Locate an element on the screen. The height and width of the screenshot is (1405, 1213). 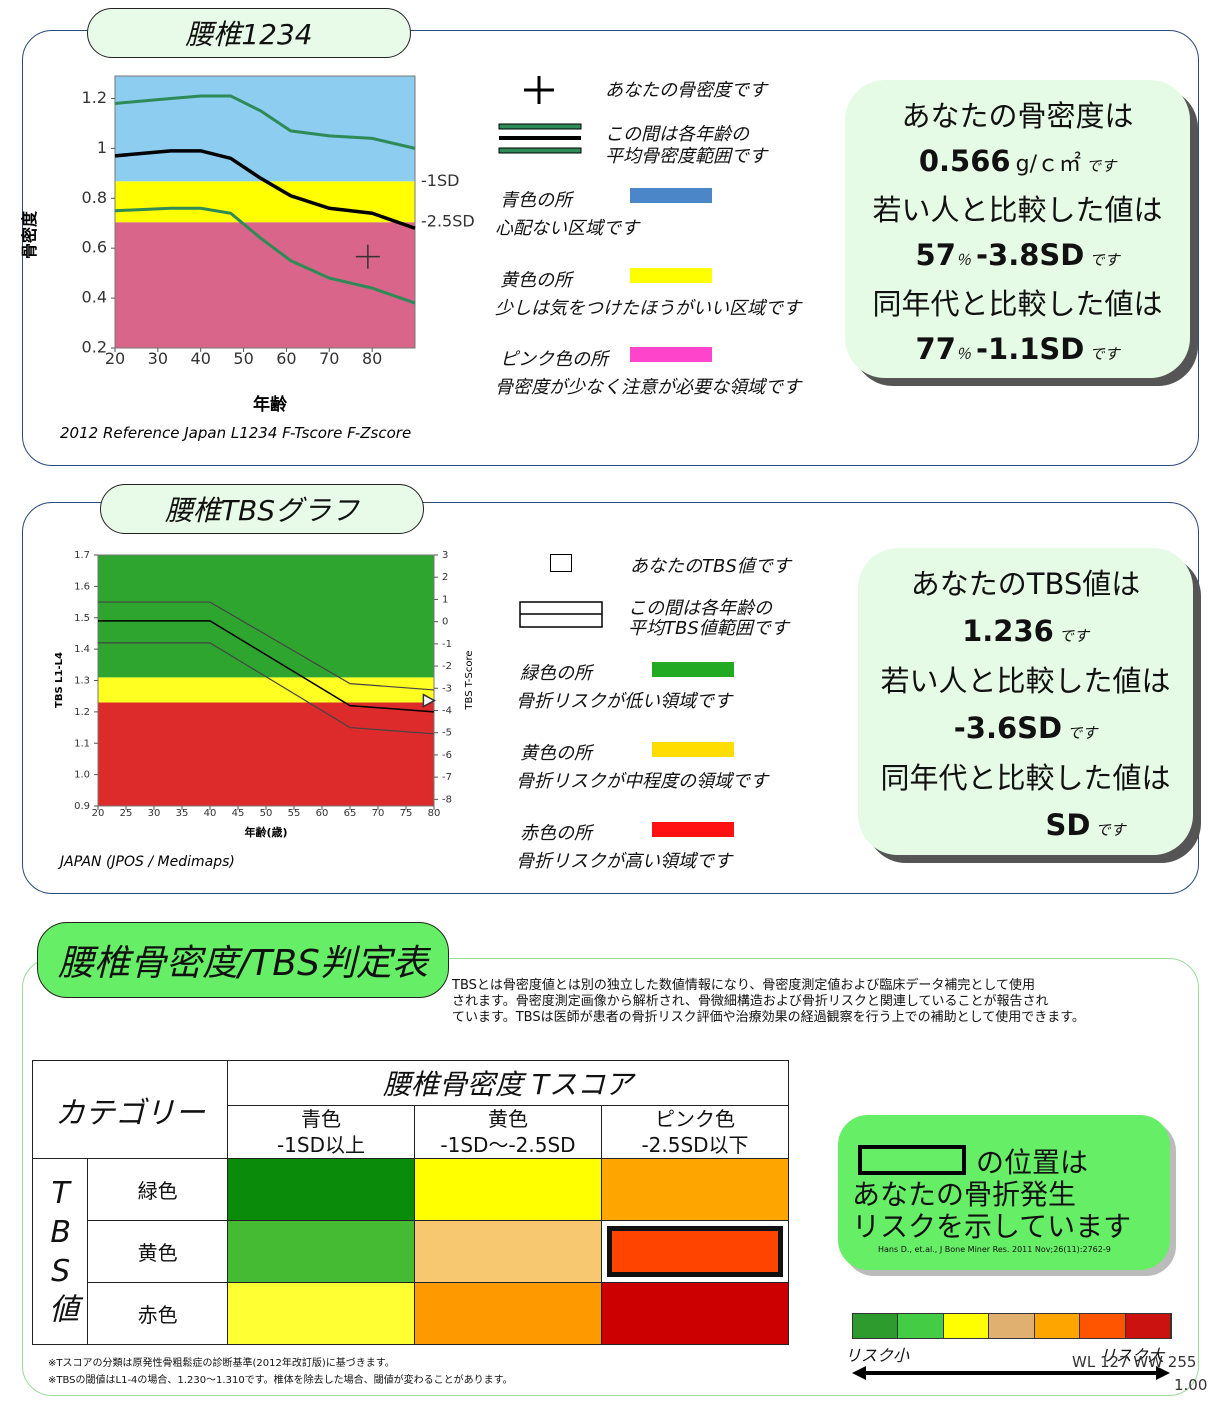
y-axis-label: TBS L1-L4 is located at coordinates (59, 680).